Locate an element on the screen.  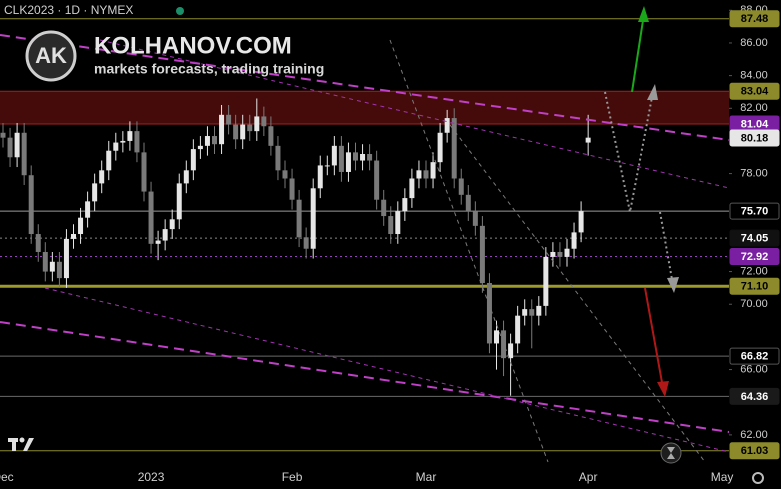
settings-button is located at coordinates (758, 478).